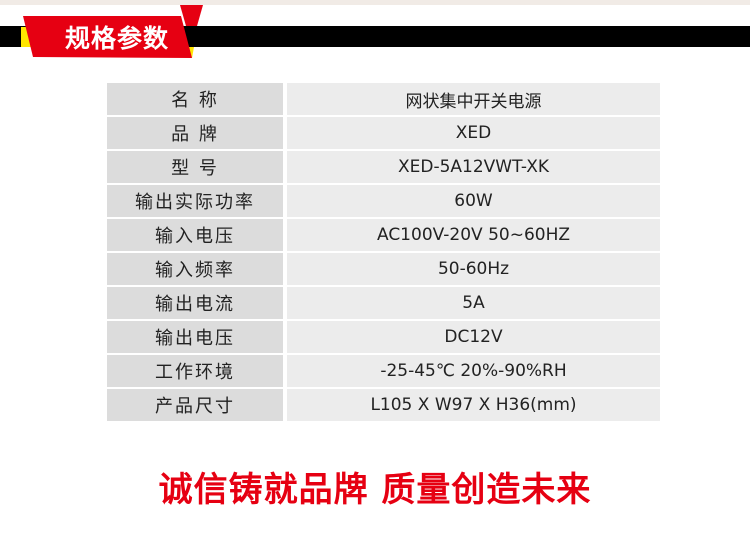 The height and width of the screenshot is (537, 750). What do you see at coordinates (473, 133) in the screenshot?
I see `spec-value: XED` at bounding box center [473, 133].